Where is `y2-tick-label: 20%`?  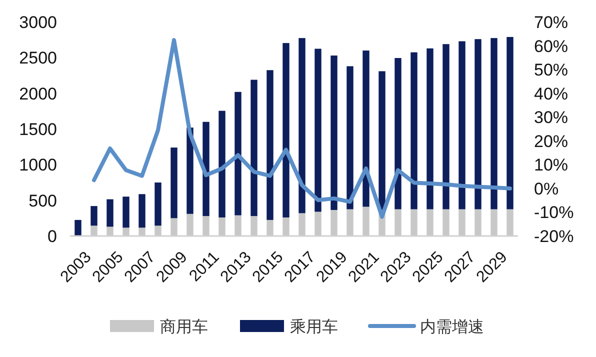
y2-tick-label: 20% is located at coordinates (551, 141).